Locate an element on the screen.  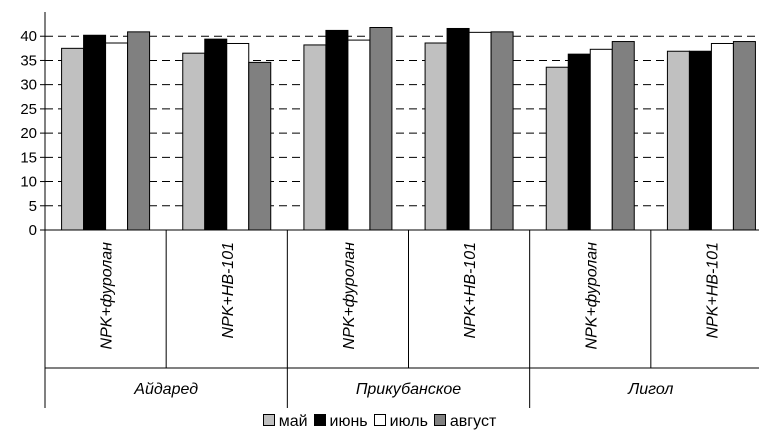
y-tick-label: 5 is located at coordinates (33, 206).